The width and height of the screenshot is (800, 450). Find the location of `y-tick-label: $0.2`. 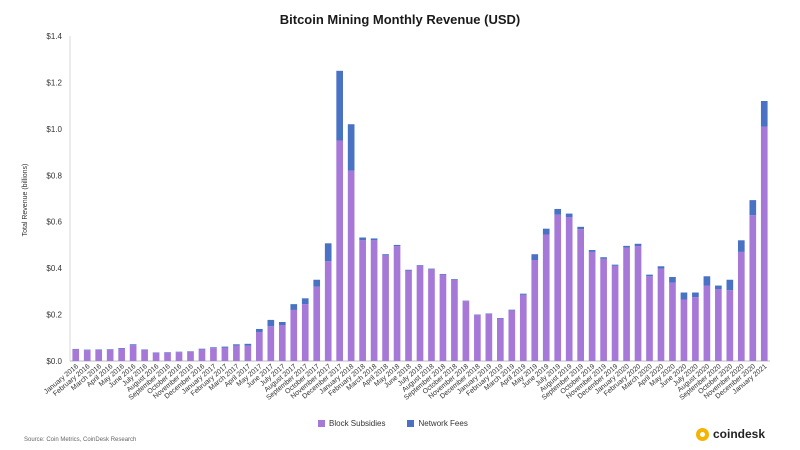

y-tick-label: $0.2 is located at coordinates (54, 315).